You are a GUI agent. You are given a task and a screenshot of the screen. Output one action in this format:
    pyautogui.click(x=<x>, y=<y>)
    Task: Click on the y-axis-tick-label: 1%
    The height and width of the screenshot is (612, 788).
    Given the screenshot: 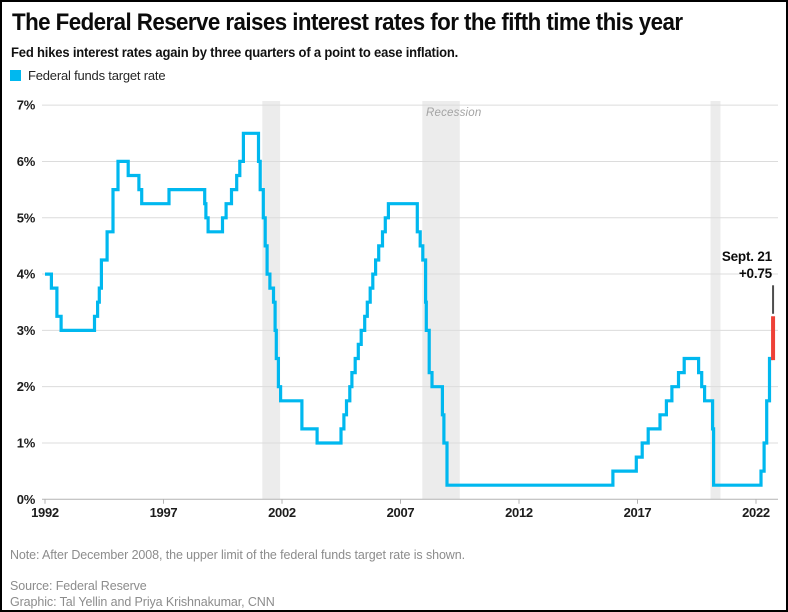 What is the action you would take?
    pyautogui.click(x=26, y=442)
    